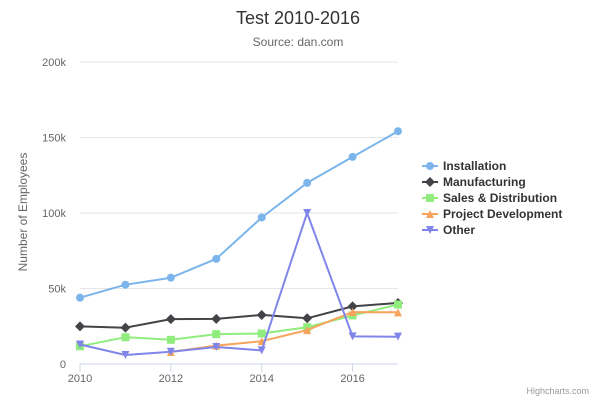  Describe the element at coordinates (171, 379) in the screenshot. I see `x-tick-label: 2012` at that location.